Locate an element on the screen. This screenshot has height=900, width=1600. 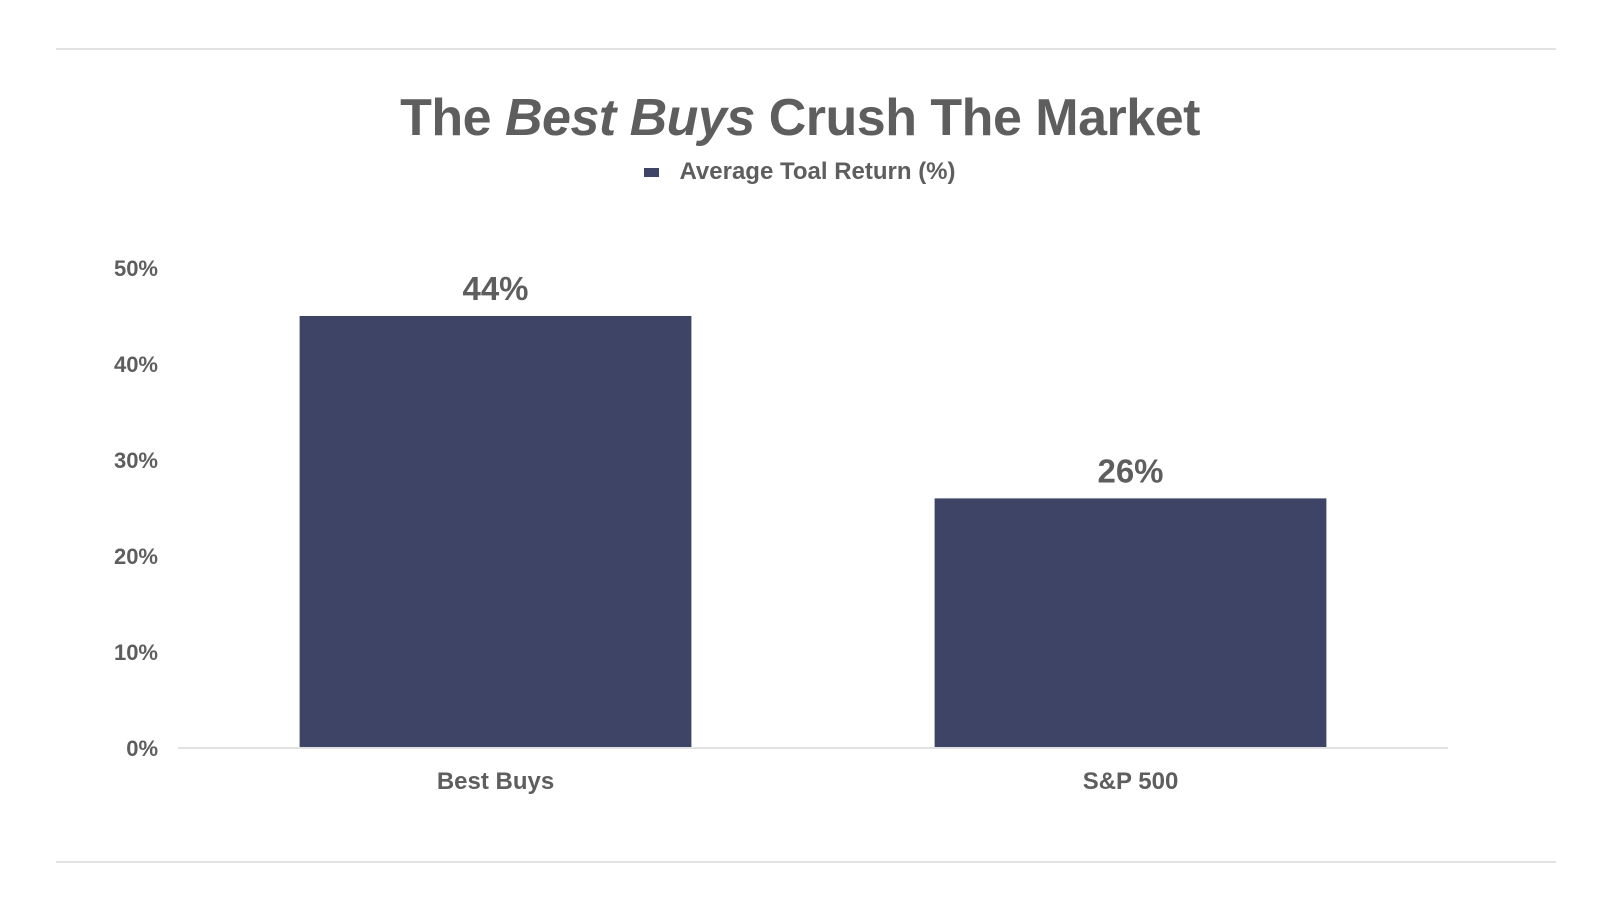
y-tick-label: 50% is located at coordinates (136, 268).